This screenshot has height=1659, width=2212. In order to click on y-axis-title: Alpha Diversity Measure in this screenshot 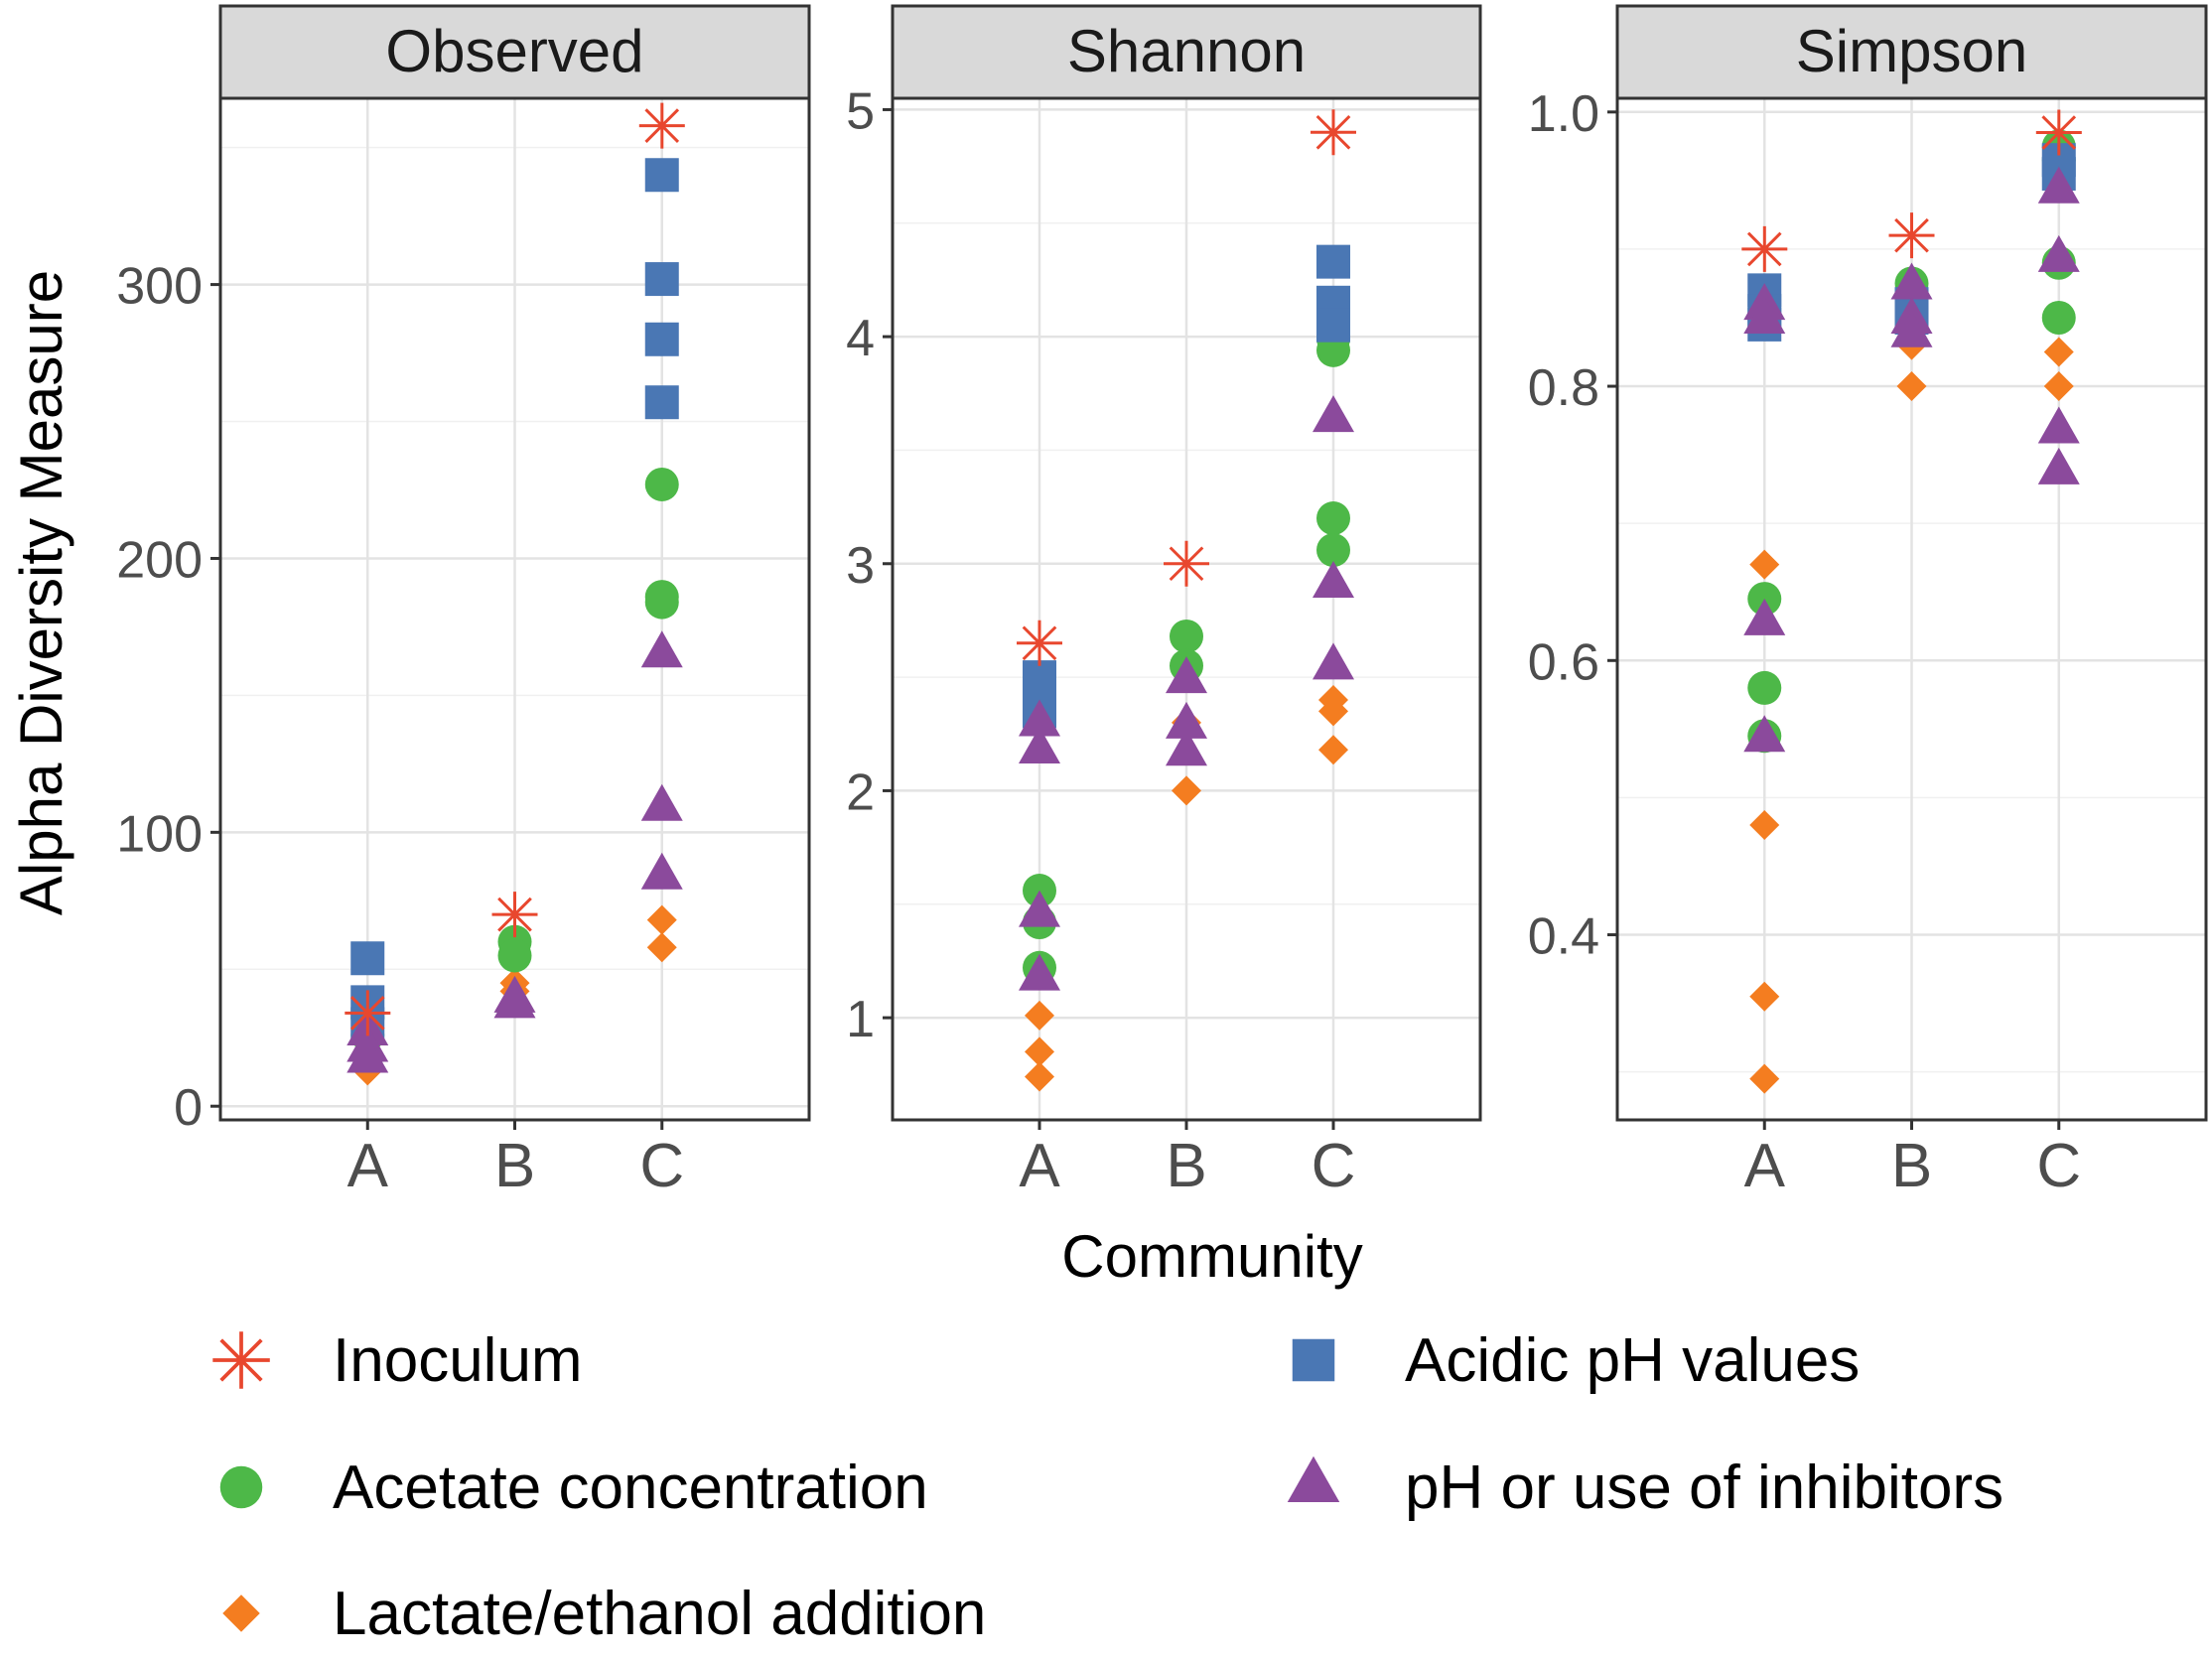, I will do `click(41, 592)`.